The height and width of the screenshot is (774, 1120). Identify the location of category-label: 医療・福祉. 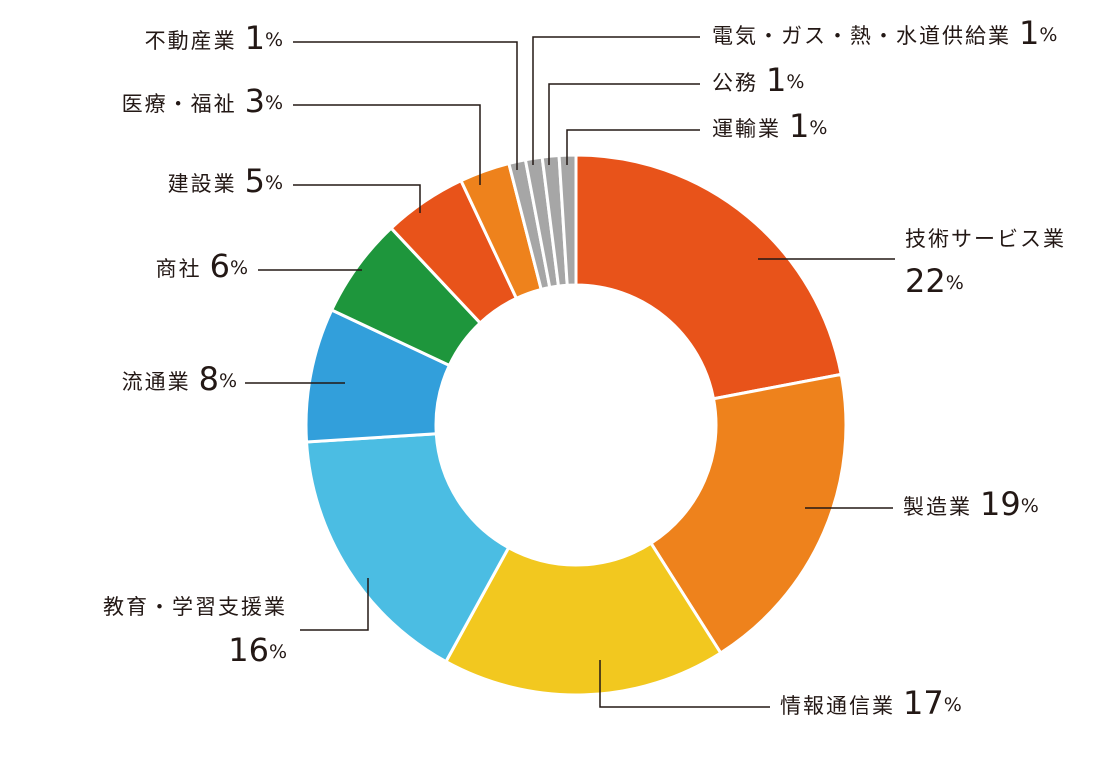
(179, 104).